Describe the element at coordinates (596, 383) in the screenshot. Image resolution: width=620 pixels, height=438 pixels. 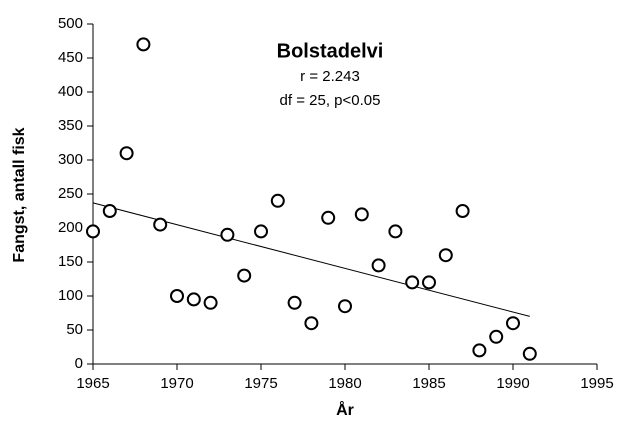
I see `x-tick-label: 1995` at that location.